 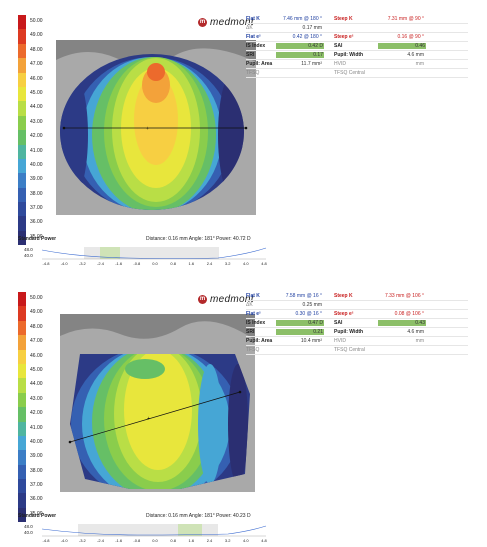 I want to click on row-delta-k: ΔK 0.25 mm, so click(x=357, y=305).